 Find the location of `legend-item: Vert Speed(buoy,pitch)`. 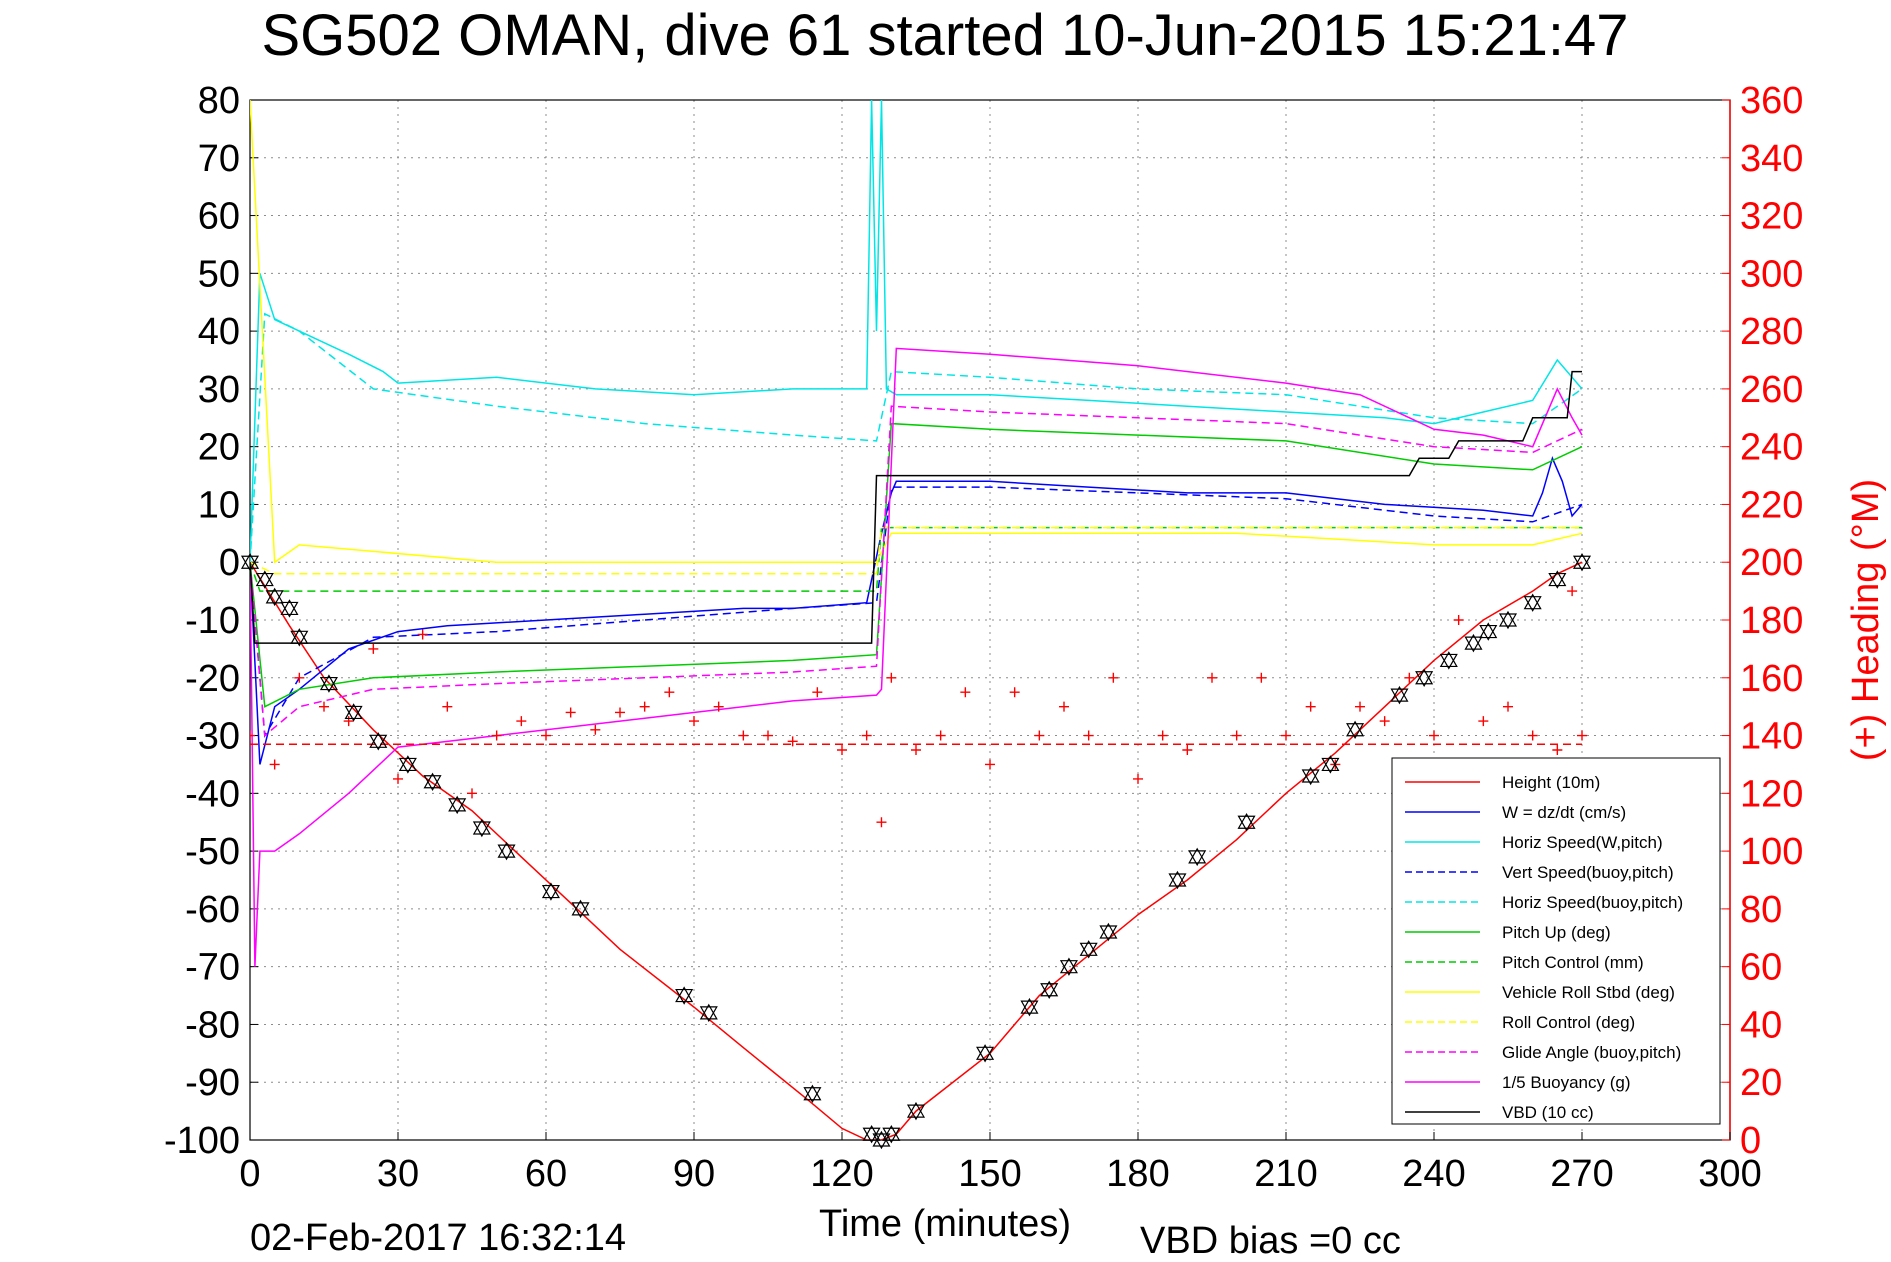

legend-item: Vert Speed(buoy,pitch) is located at coordinates (1539, 872).